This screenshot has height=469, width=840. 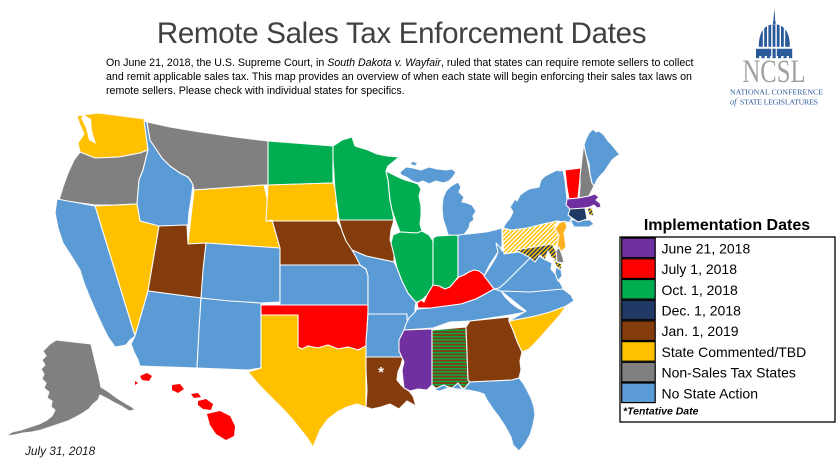 What do you see at coordinates (700, 290) in the screenshot?
I see `svg-text: Oct. 1, 2018` at bounding box center [700, 290].